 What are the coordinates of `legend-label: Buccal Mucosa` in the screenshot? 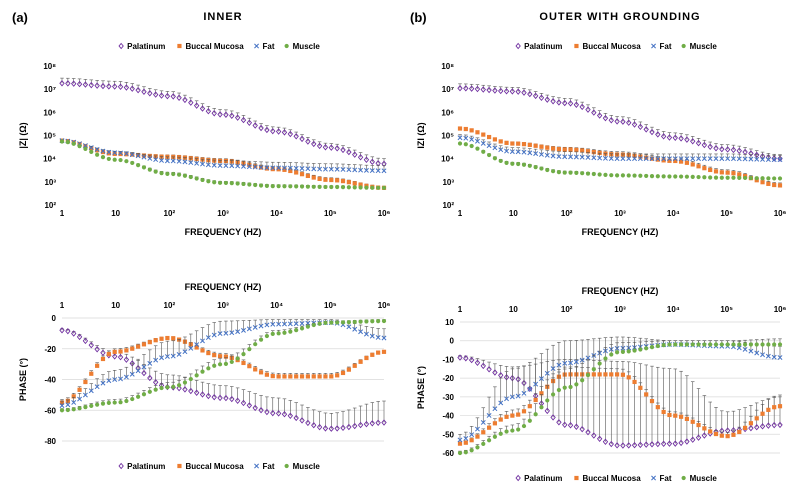 It's located at (611, 478).